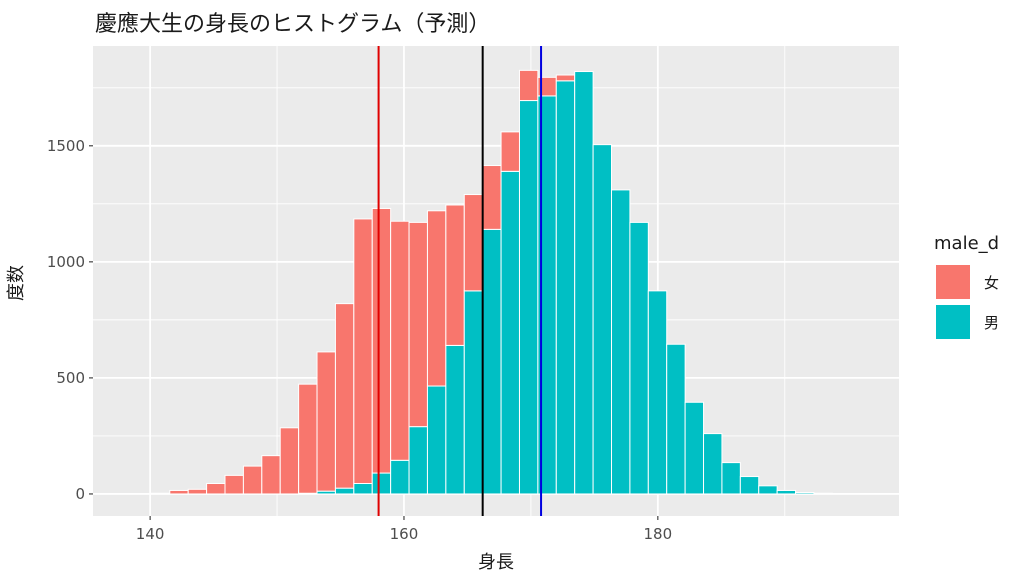 The image size is (1024, 579). What do you see at coordinates (991, 323) in the screenshot?
I see `legend-label-male: 男` at bounding box center [991, 323].